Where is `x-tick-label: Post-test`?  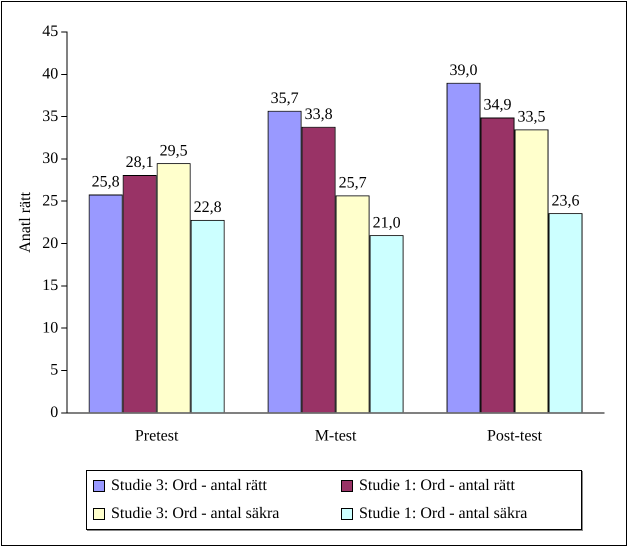 x-tick-label: Post-test is located at coordinates (514, 436).